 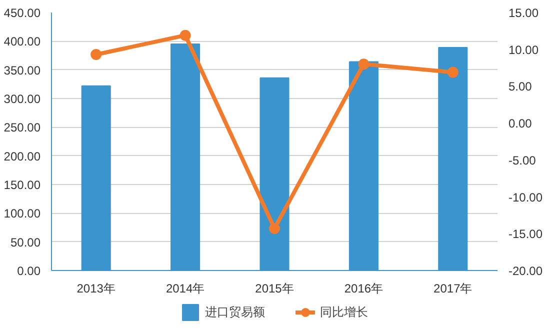 What do you see at coordinates (453, 289) in the screenshot?
I see `x-tick-label: 2017年` at bounding box center [453, 289].